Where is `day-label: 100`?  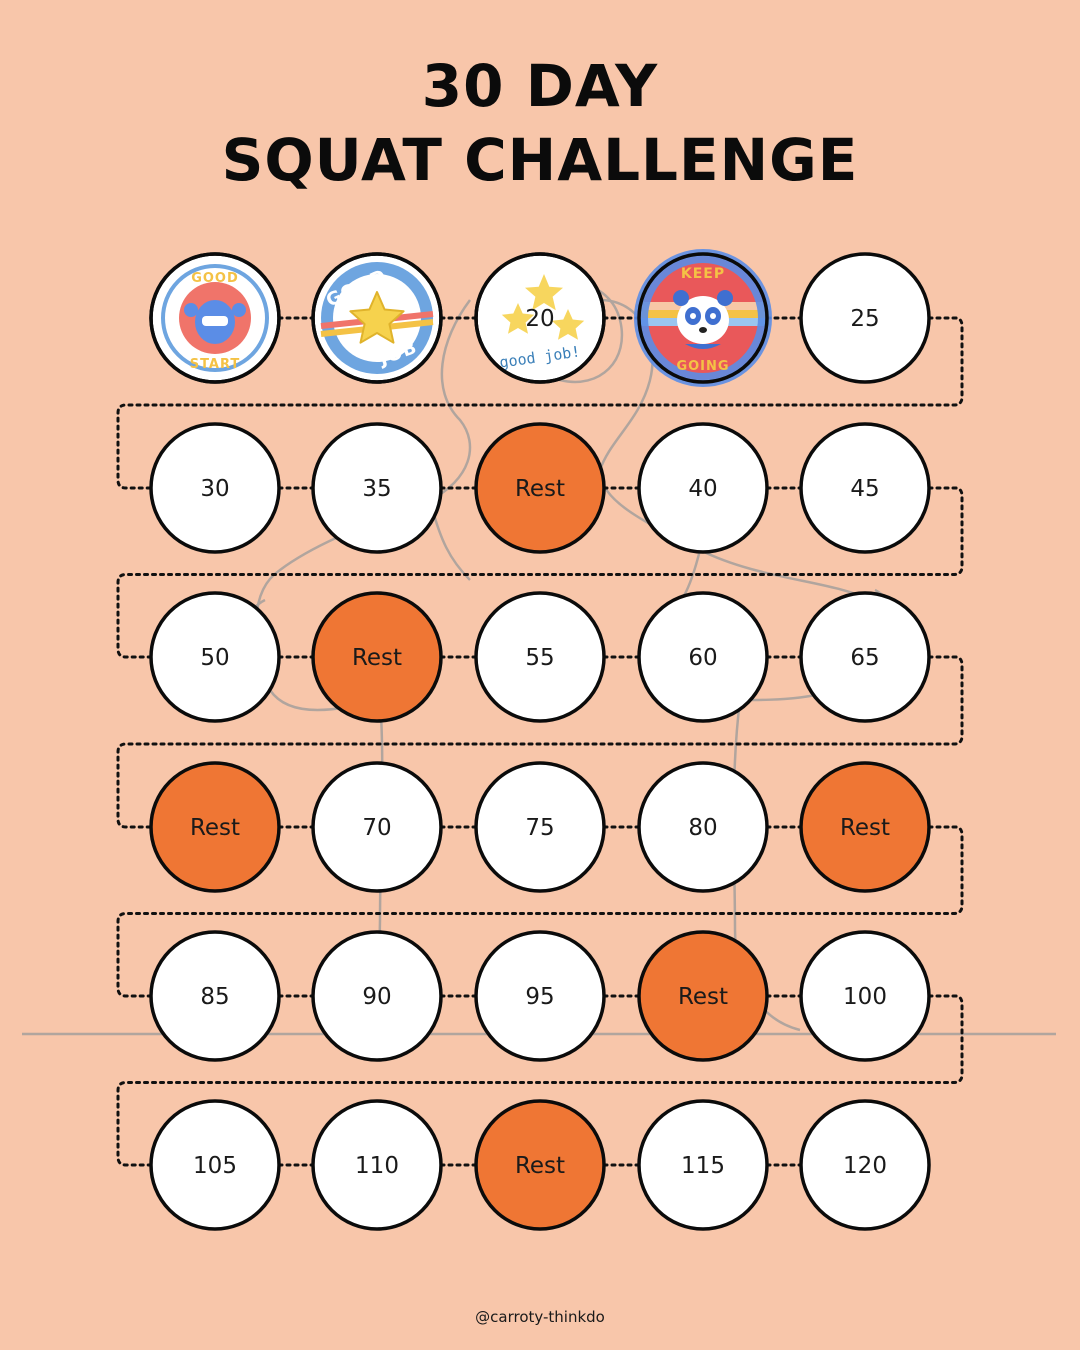 day-label: 100 is located at coordinates (865, 997).